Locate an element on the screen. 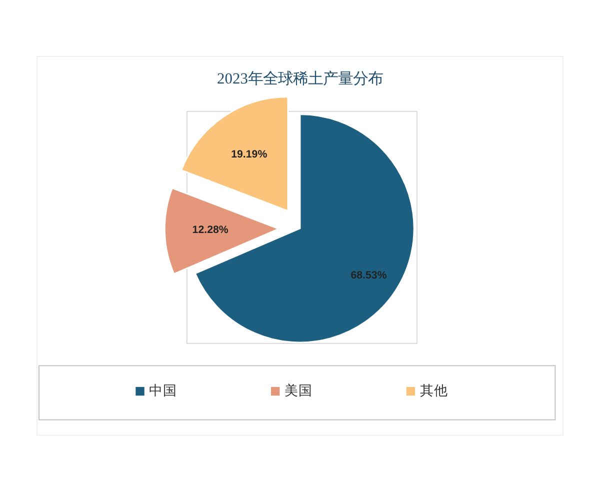  legend-label: 美国 is located at coordinates (298, 390).